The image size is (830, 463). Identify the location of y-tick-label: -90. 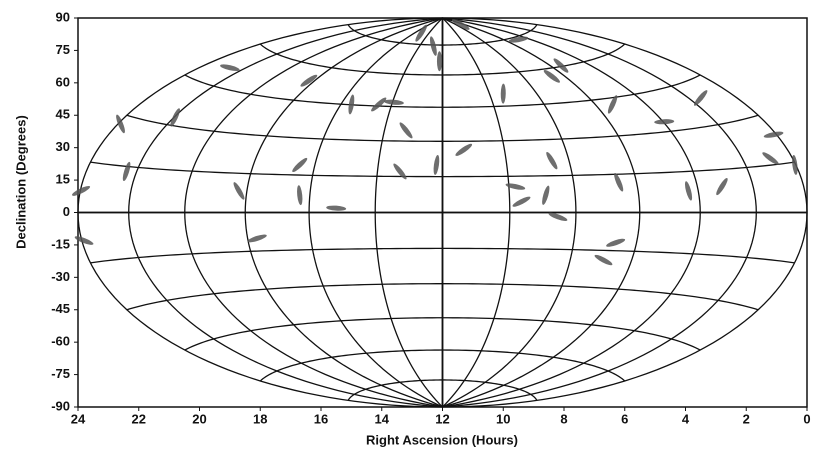
(60, 405).